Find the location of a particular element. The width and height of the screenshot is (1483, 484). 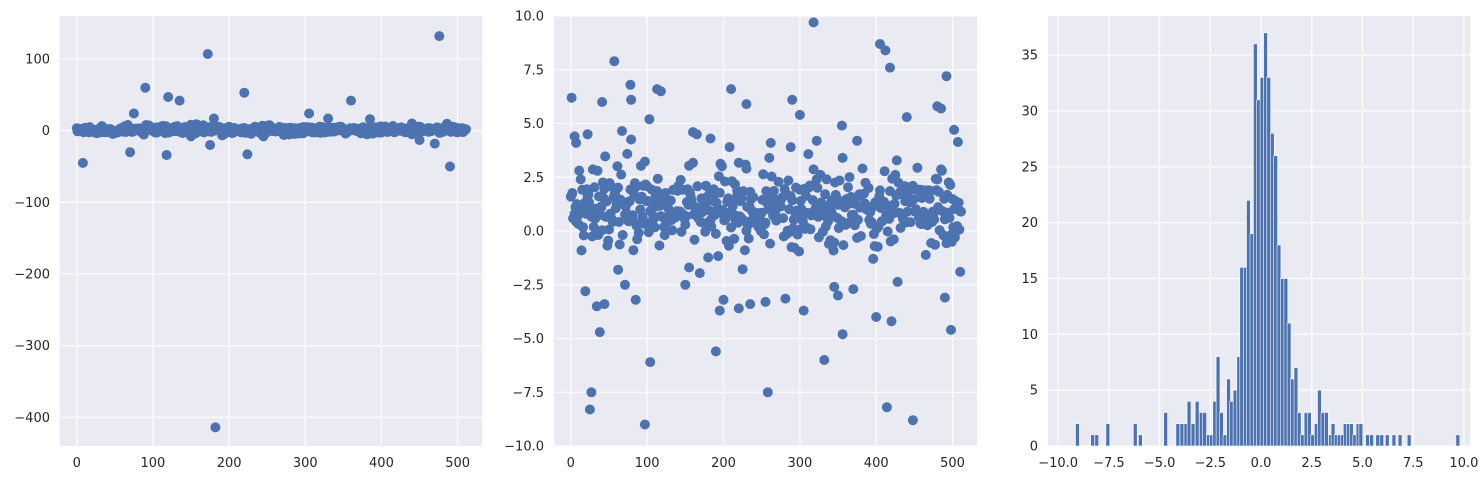

y-tick-label: 0 is located at coordinates (1034, 447).